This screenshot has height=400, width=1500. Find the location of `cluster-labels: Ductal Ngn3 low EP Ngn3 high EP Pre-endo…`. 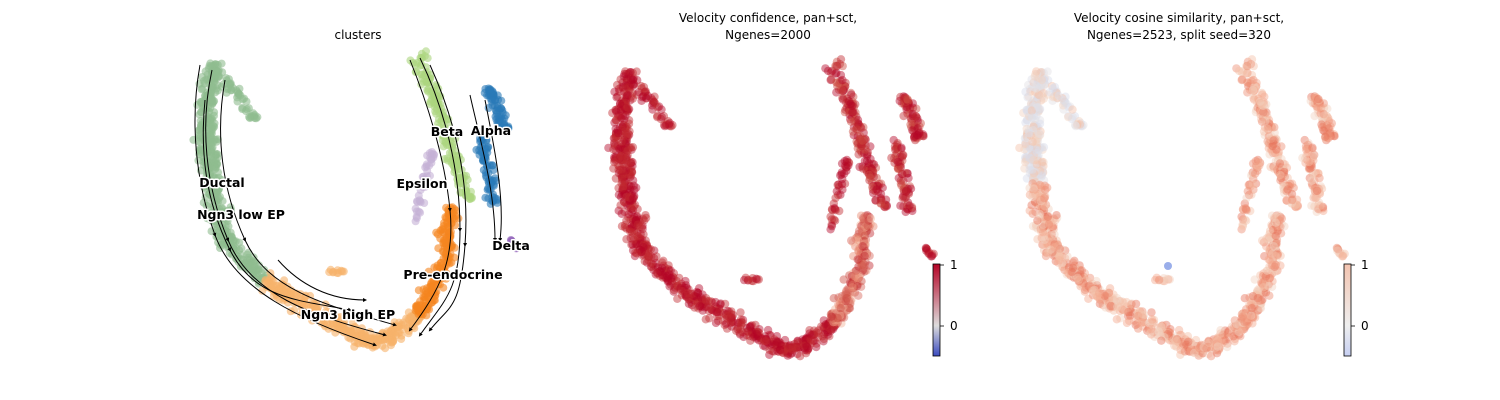

cluster-labels: Ductal Ngn3 low EP Ngn3 high EP Pre-endo… is located at coordinates (364, 223).